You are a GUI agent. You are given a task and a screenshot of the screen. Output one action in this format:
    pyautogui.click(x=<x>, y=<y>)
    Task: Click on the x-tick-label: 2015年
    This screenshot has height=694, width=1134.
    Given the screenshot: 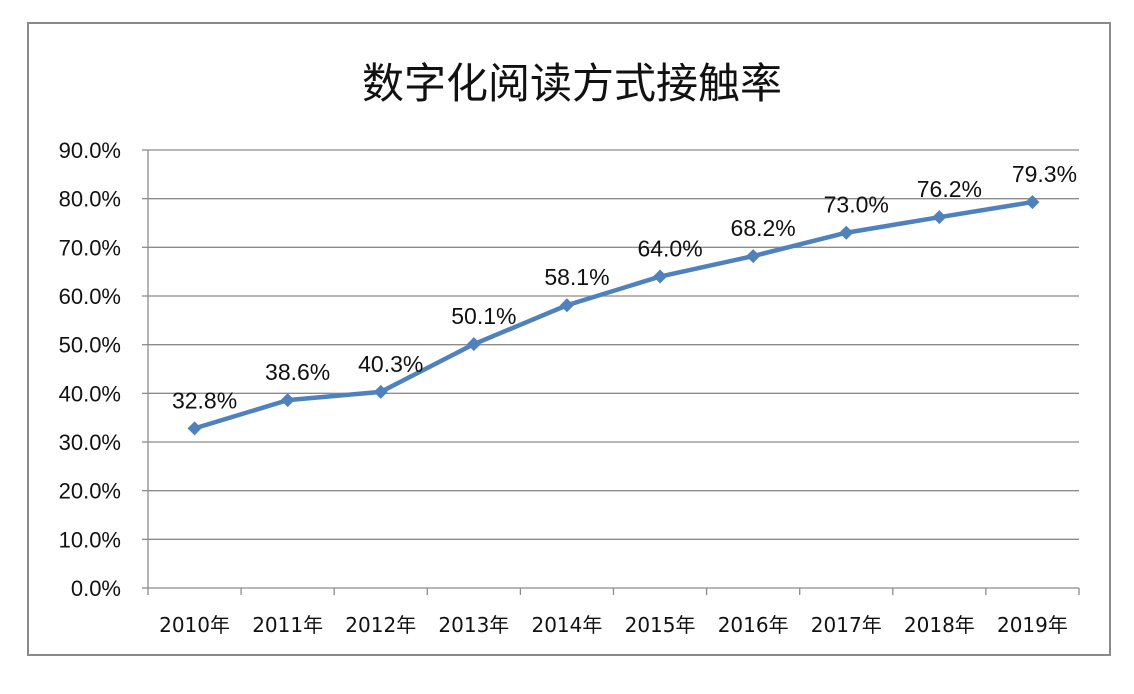 What is the action you would take?
    pyautogui.click(x=660, y=625)
    